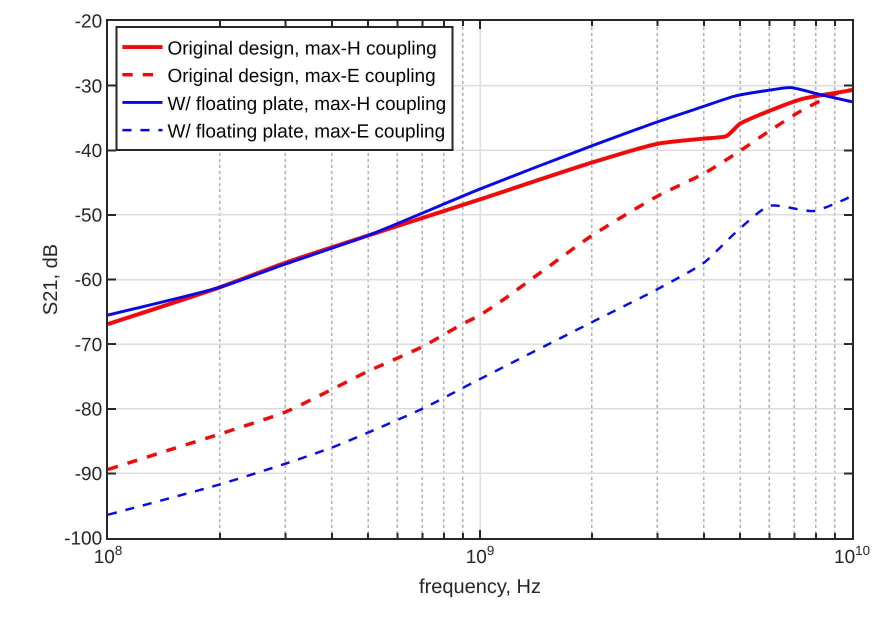 This screenshot has width=882, height=629. Describe the element at coordinates (480, 555) in the screenshot. I see `x-tick-label: 10$^{9}$` at that location.